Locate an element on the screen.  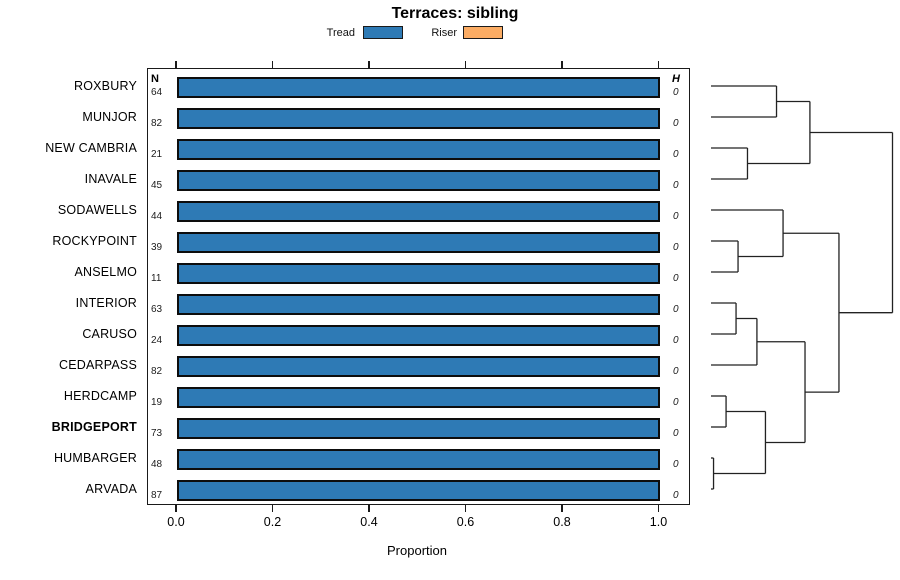
category-label: NEW CAMBRIA is located at coordinates (91, 147).